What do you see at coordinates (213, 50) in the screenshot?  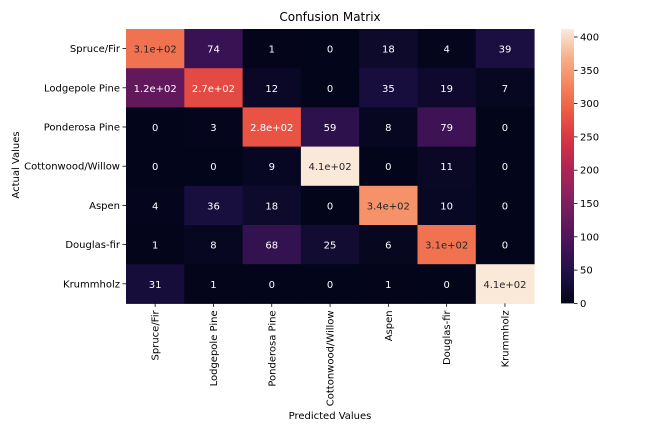 I see `cell-label: 74` at bounding box center [213, 50].